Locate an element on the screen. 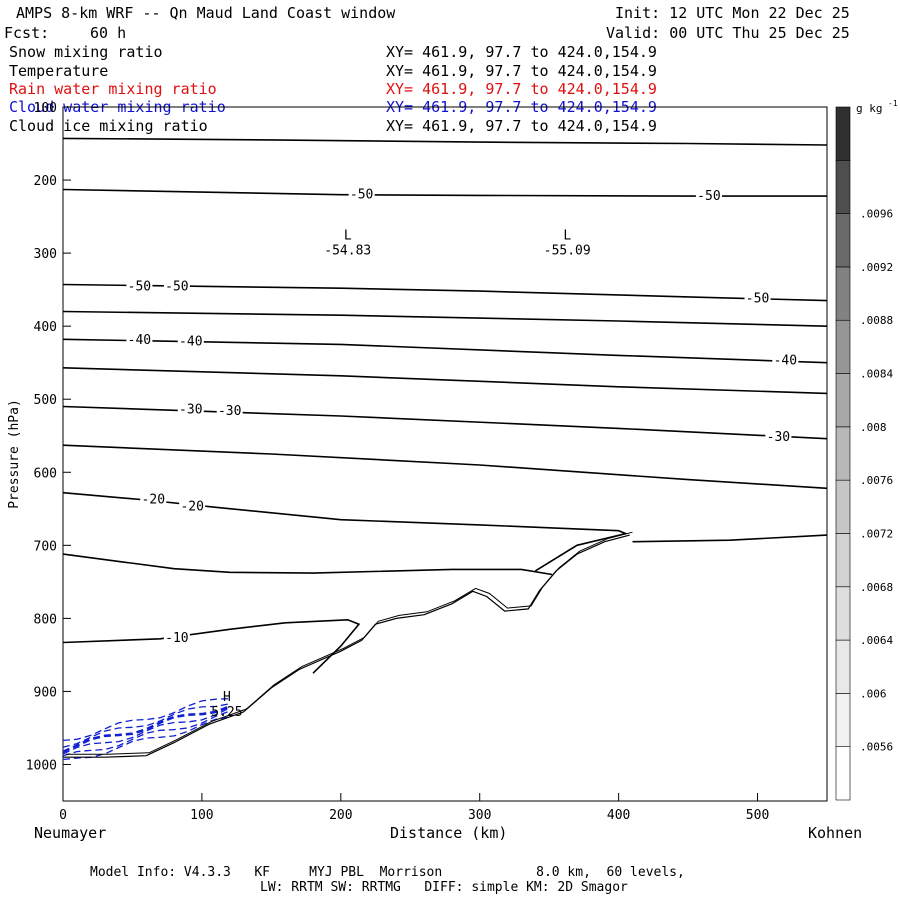  extremum-type-1: L is located at coordinates (567, 235).